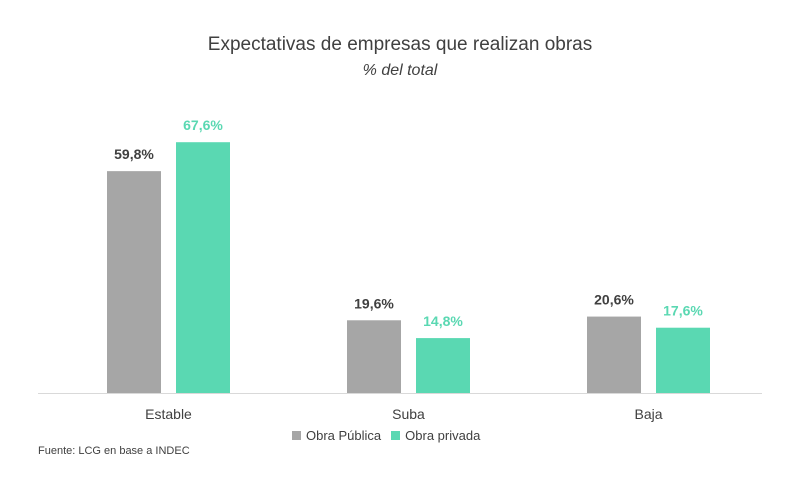 The height and width of the screenshot is (486, 800). What do you see at coordinates (443, 365) in the screenshot?
I see `bar-obra-privada-suba` at bounding box center [443, 365].